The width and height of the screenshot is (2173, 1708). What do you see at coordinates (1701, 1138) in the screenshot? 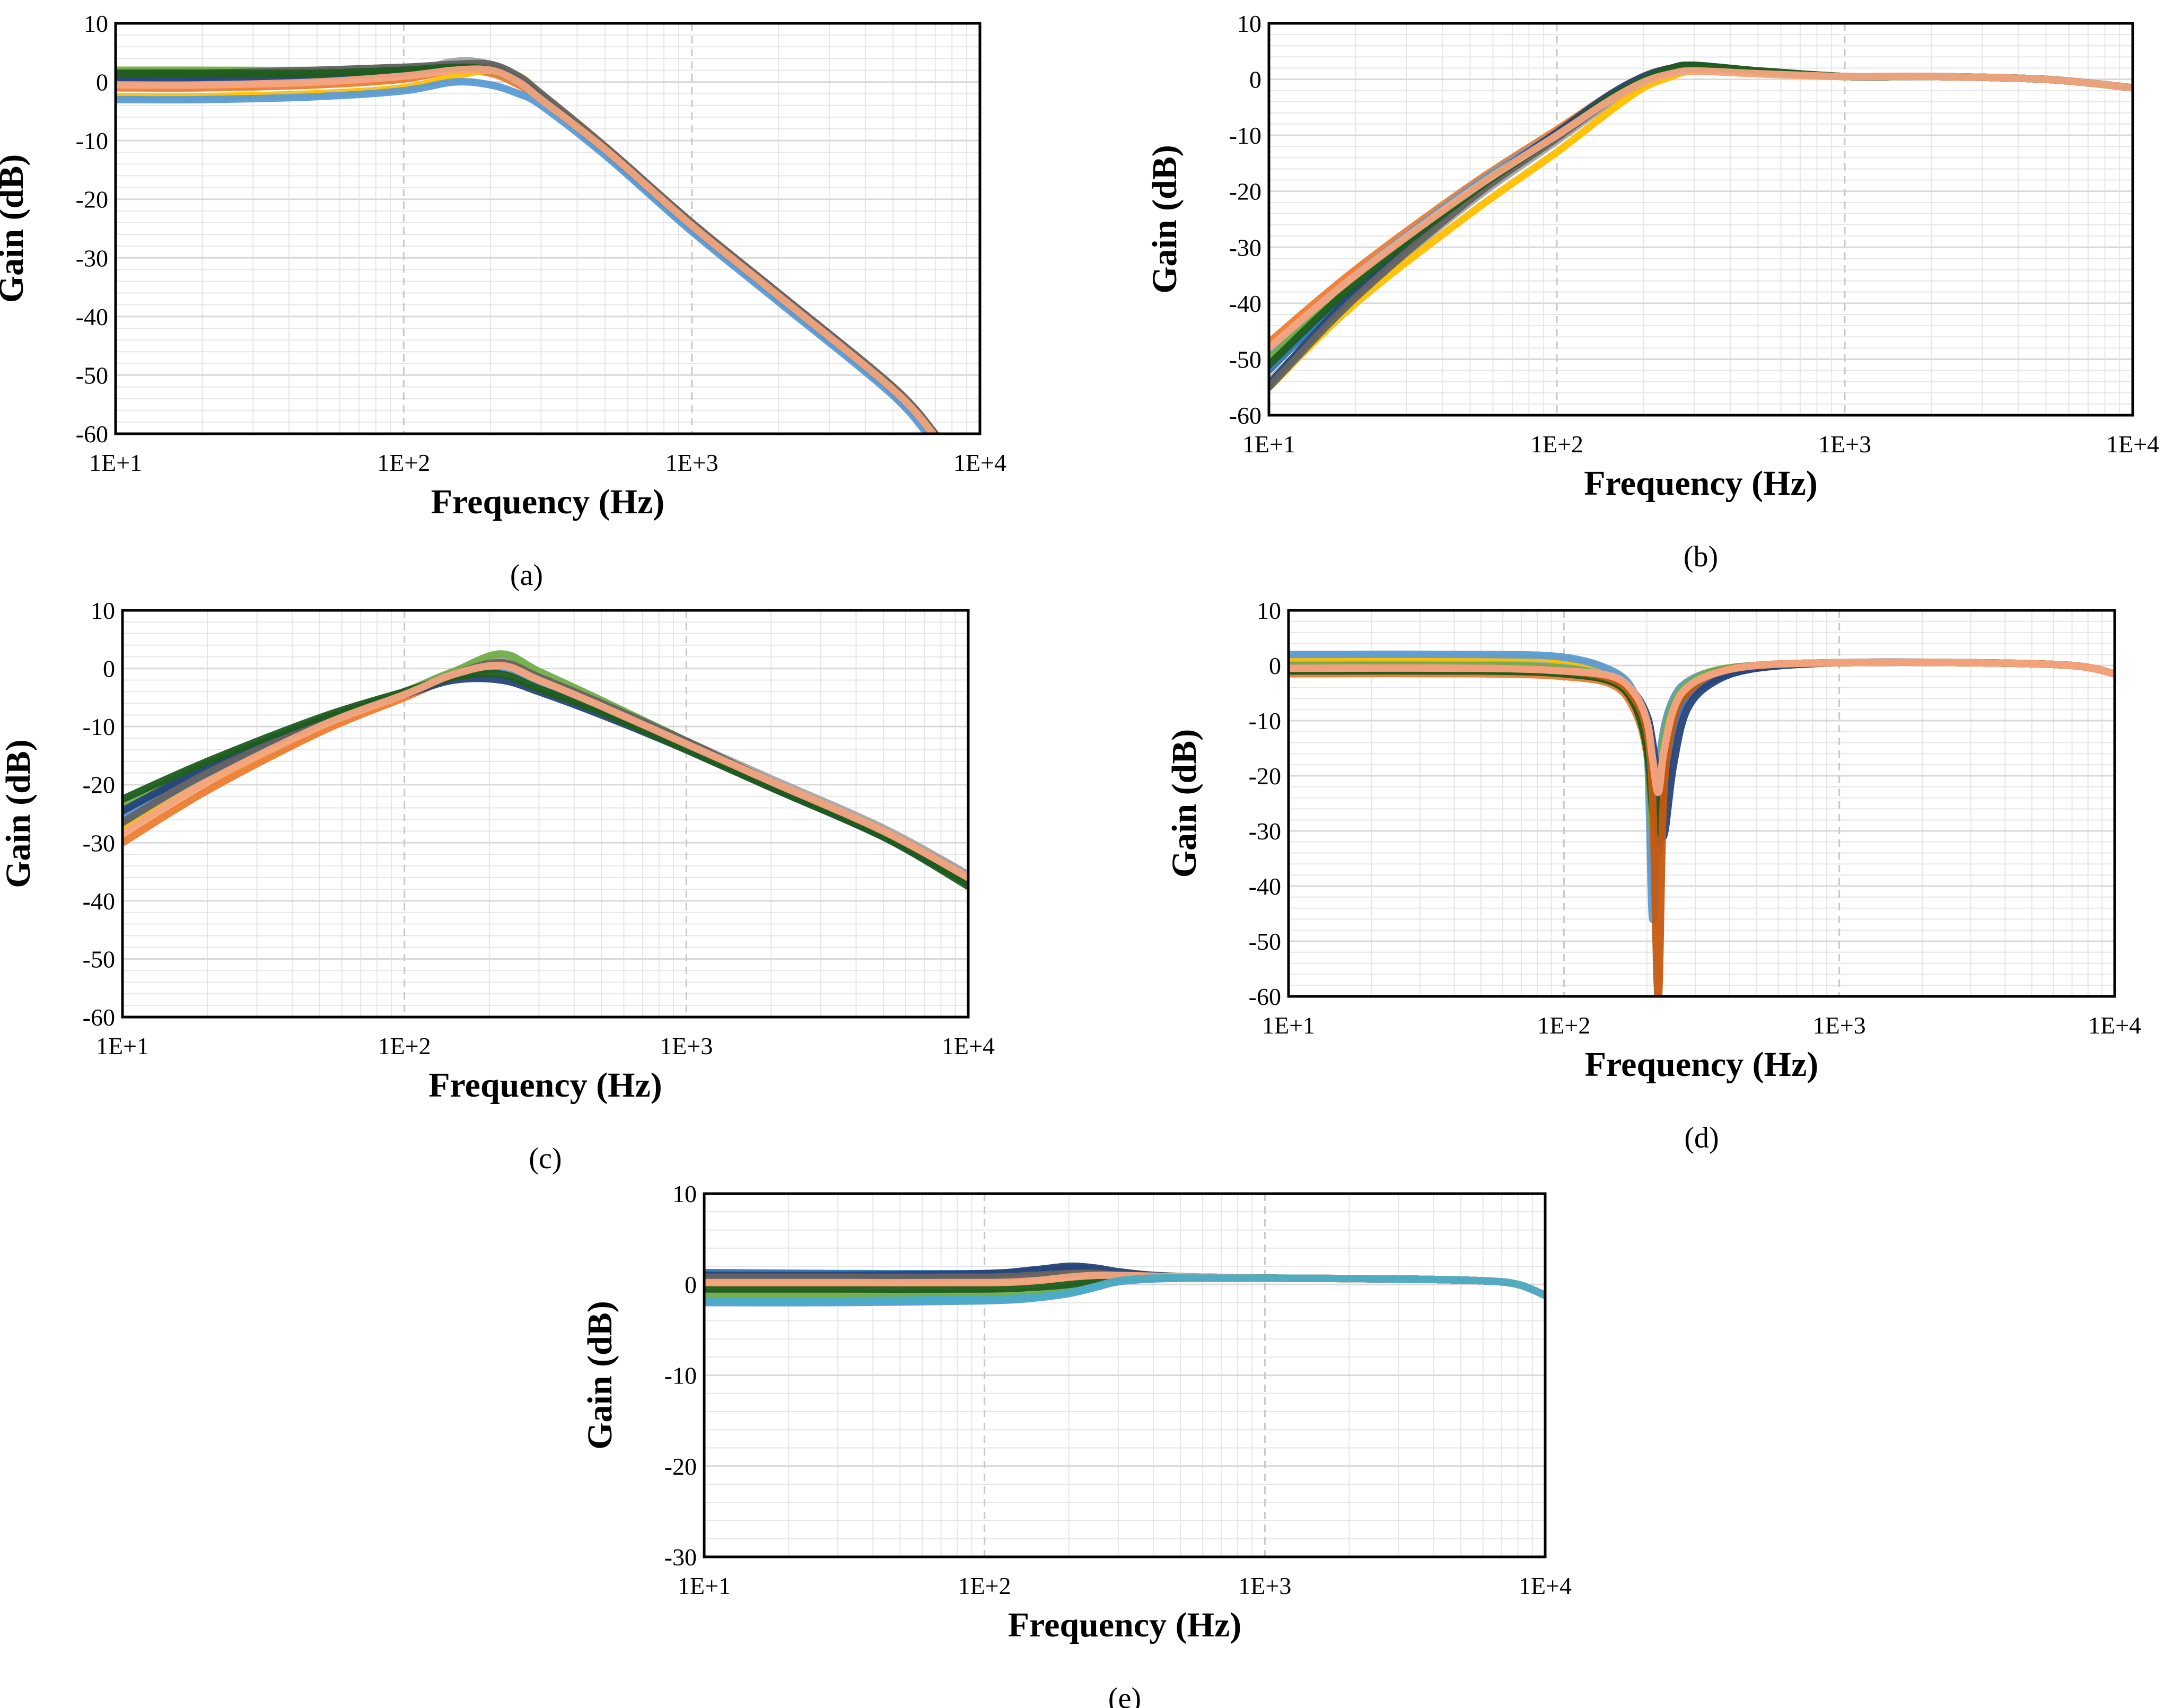
I see `panel-caption: (d)` at bounding box center [1701, 1138].